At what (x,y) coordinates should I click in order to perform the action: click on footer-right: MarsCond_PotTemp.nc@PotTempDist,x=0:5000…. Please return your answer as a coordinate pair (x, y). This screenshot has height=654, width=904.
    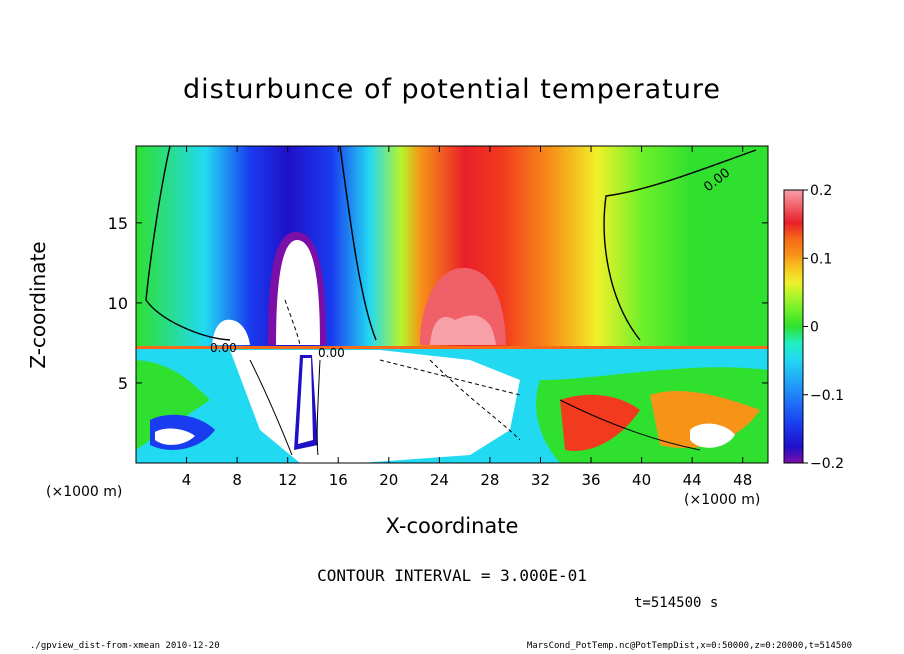
    Looking at the image, I should click on (689, 646).